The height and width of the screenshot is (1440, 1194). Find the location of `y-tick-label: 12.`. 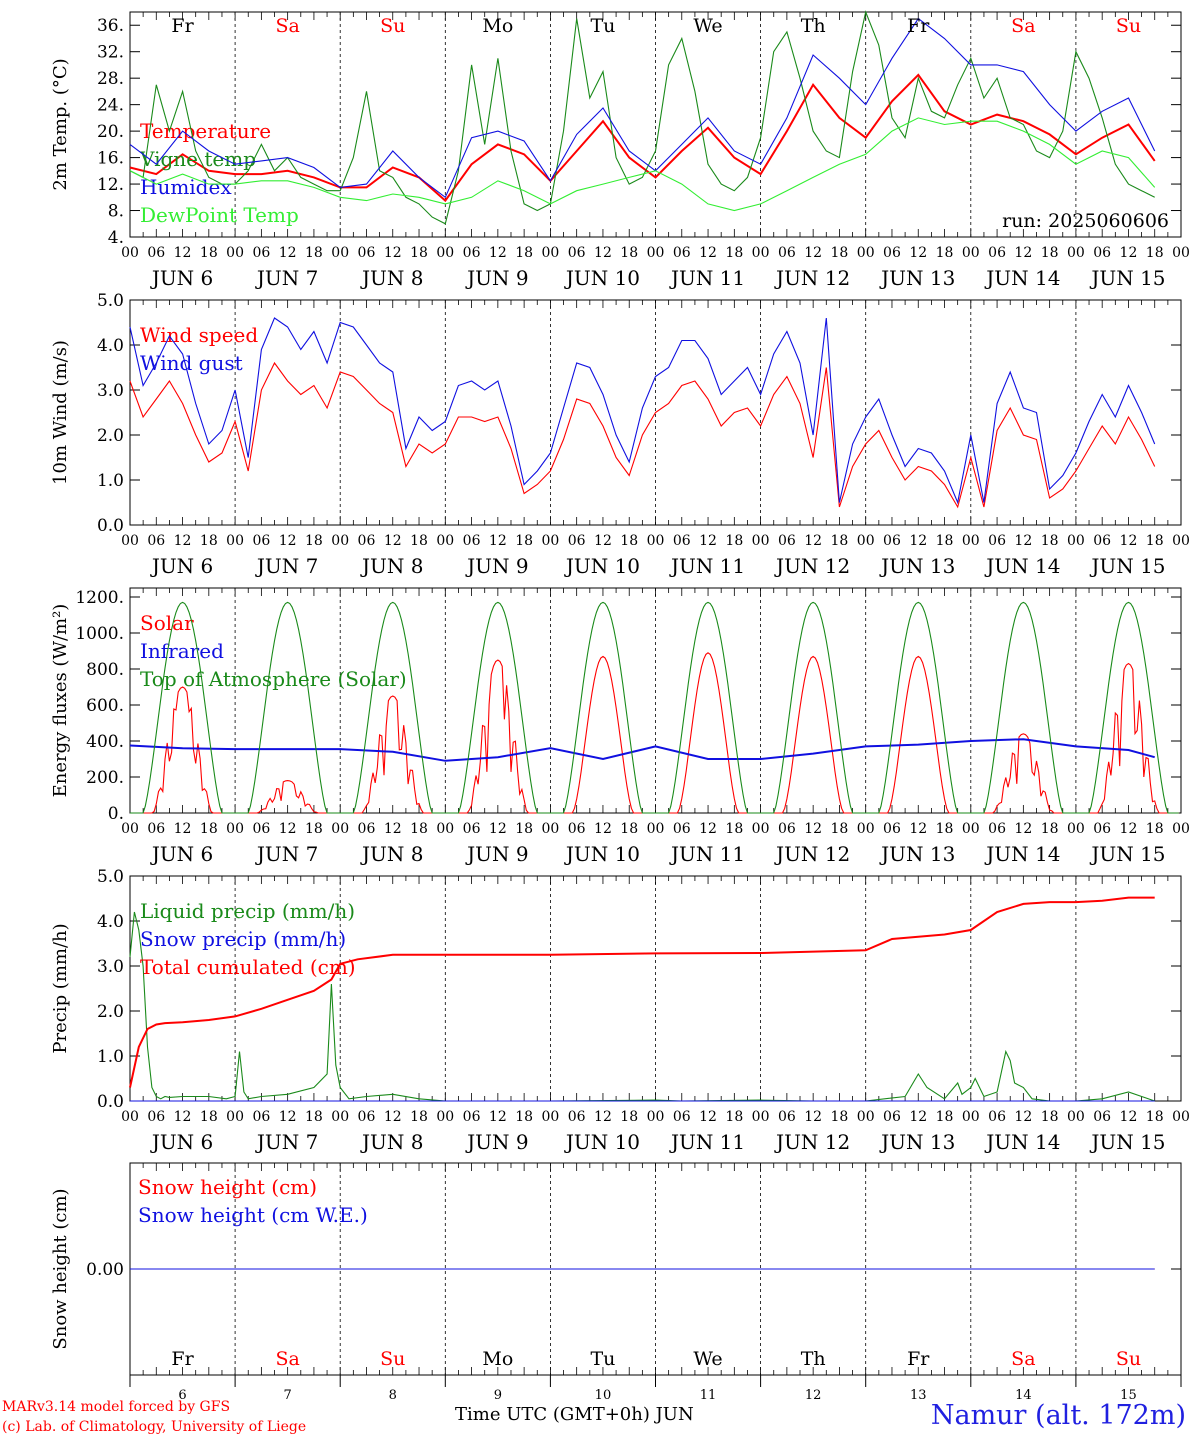

y-tick-label: 12. is located at coordinates (110, 185).